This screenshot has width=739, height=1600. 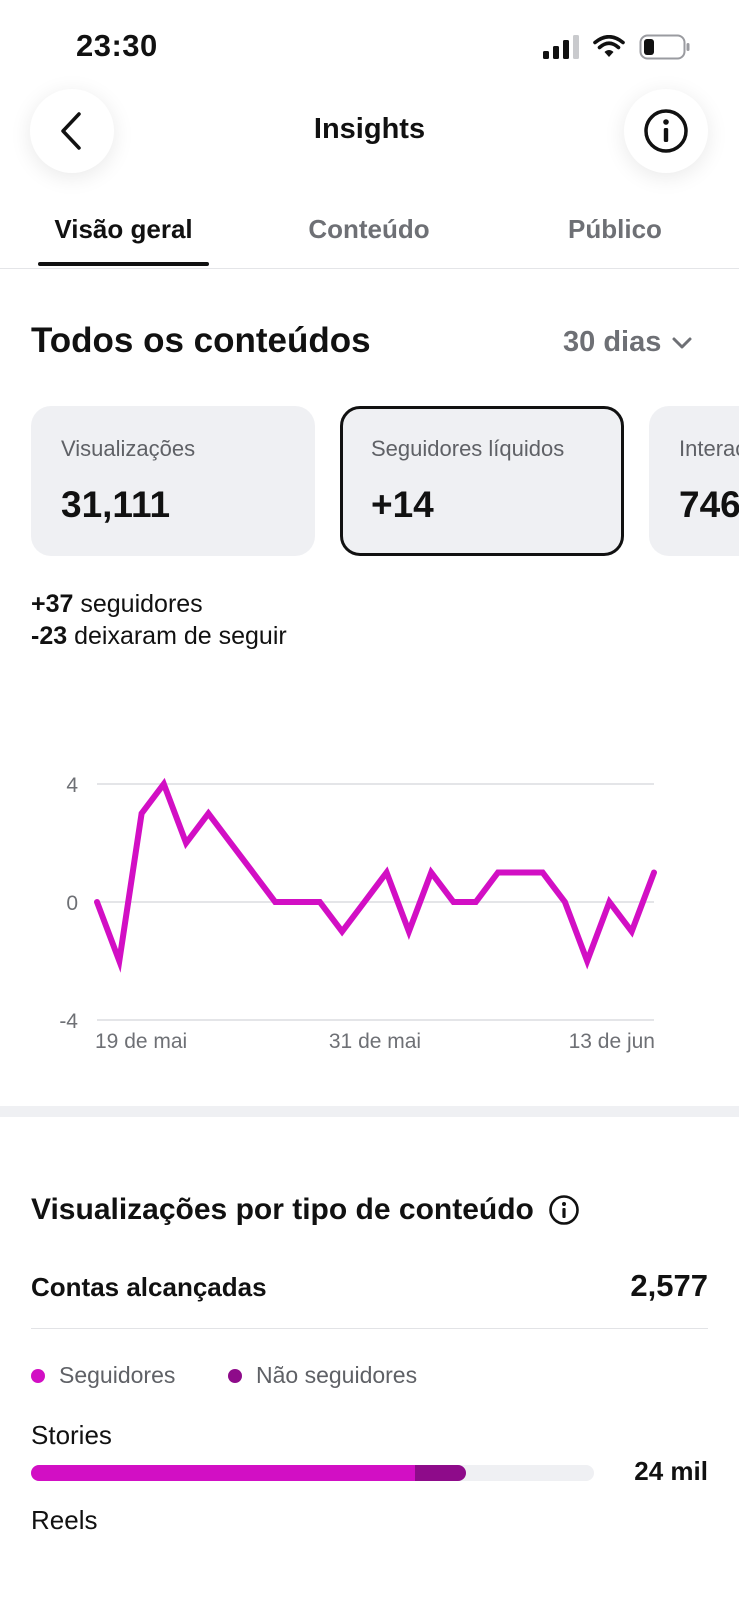 I want to click on tab-divider, so click(x=369, y=268).